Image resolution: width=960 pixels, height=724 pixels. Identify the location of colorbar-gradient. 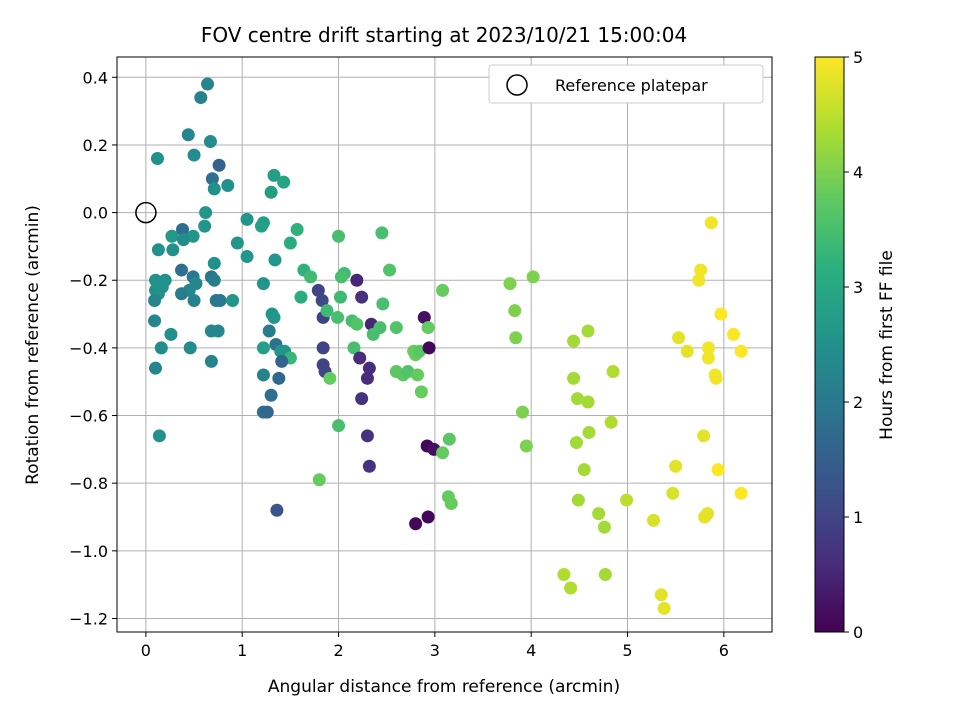
(829, 344).